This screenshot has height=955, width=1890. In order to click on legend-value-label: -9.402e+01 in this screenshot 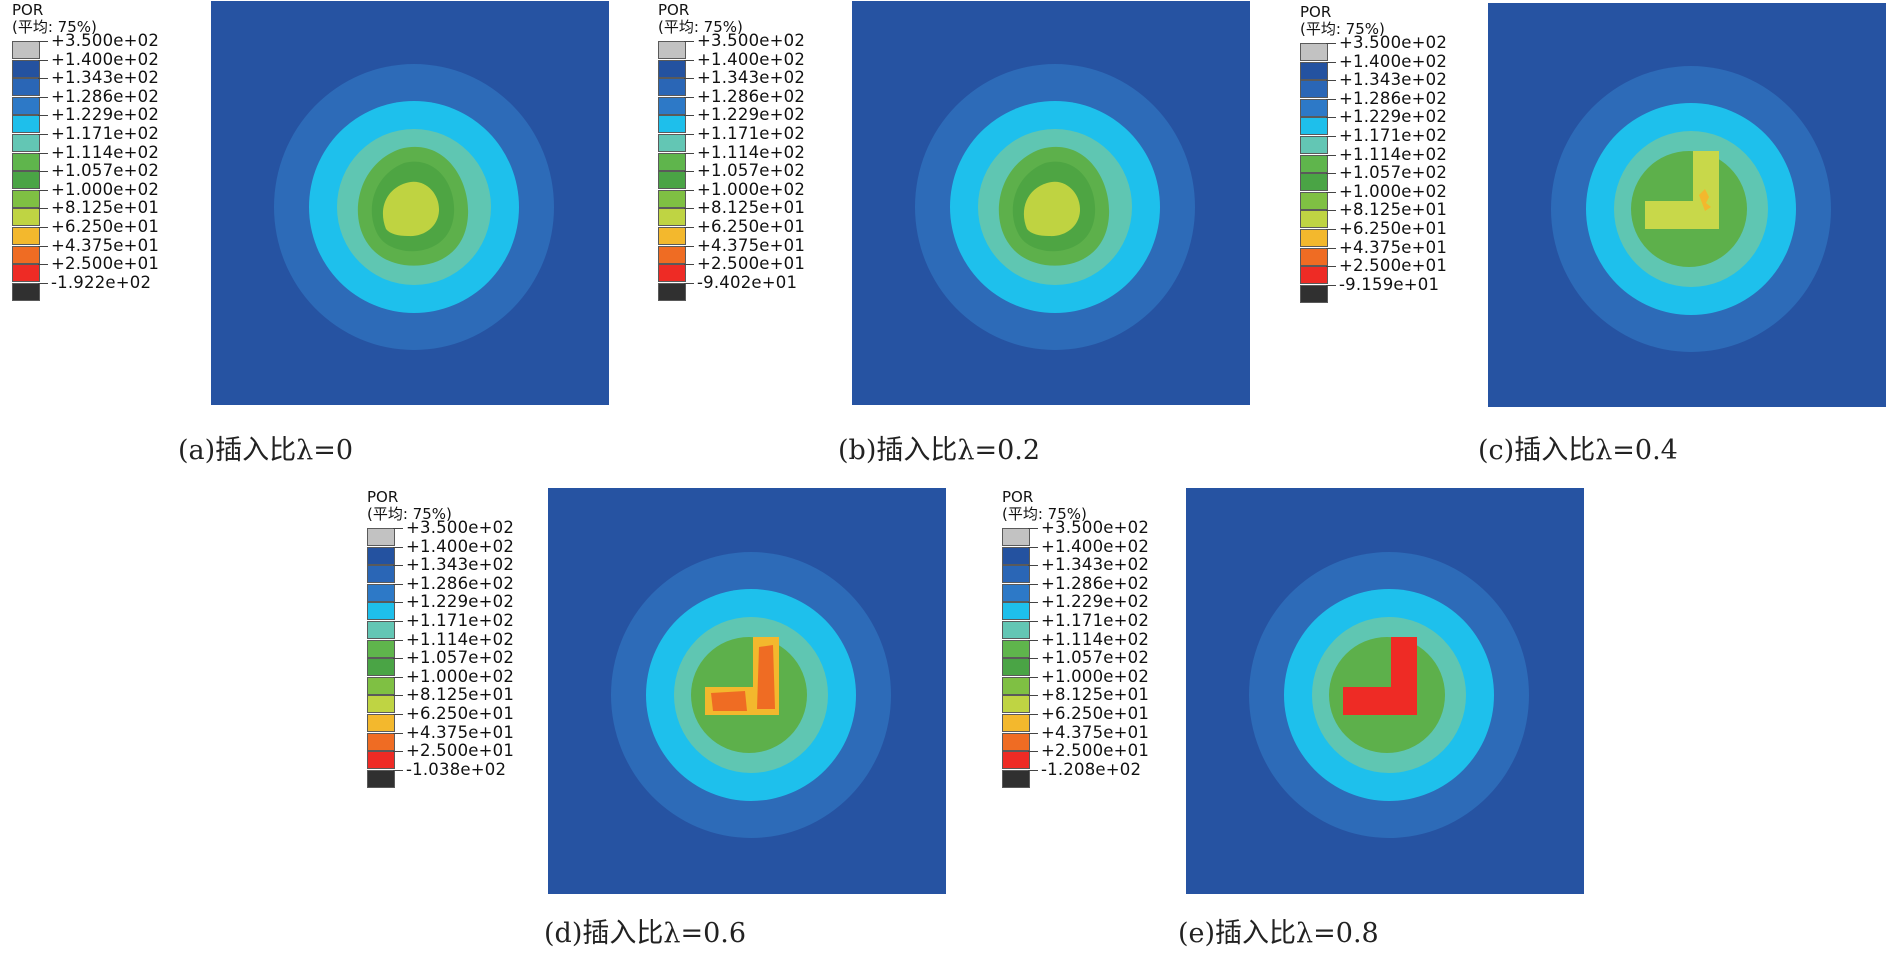, I will do `click(747, 282)`.